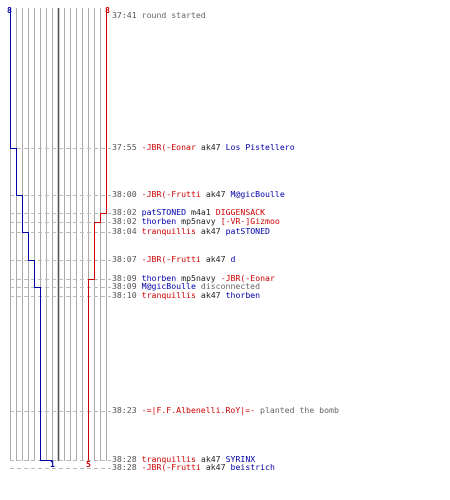 This screenshot has height=500, width=450. I want to click on event-row: 38:28 -JBR(-Frutti ak47 beistrich, so click(193, 467).